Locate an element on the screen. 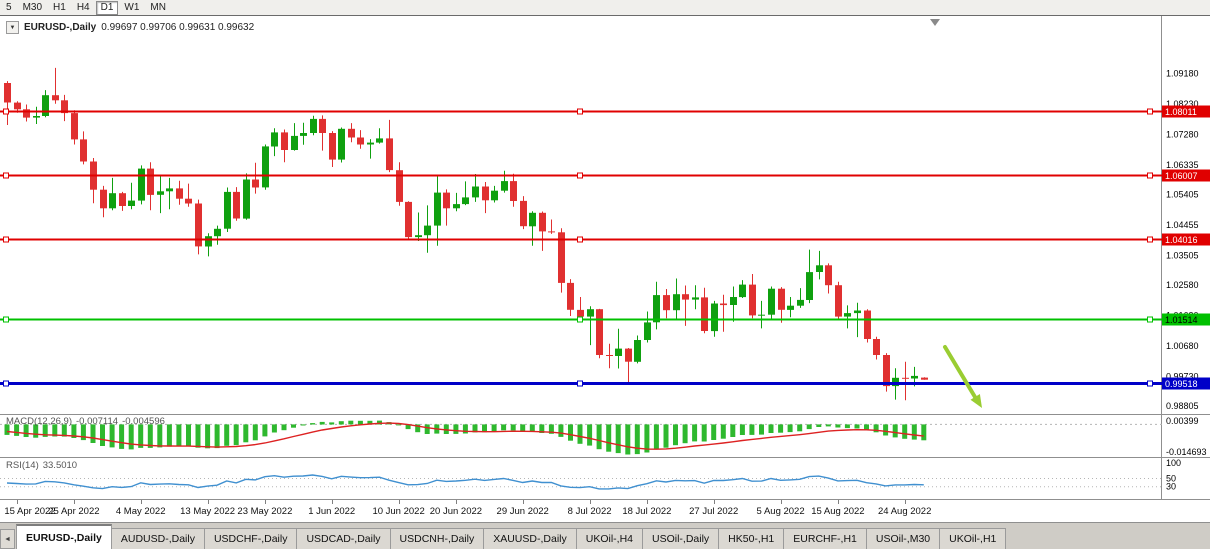  time-axis-label: 29 Jun 2022 is located at coordinates (523, 511).